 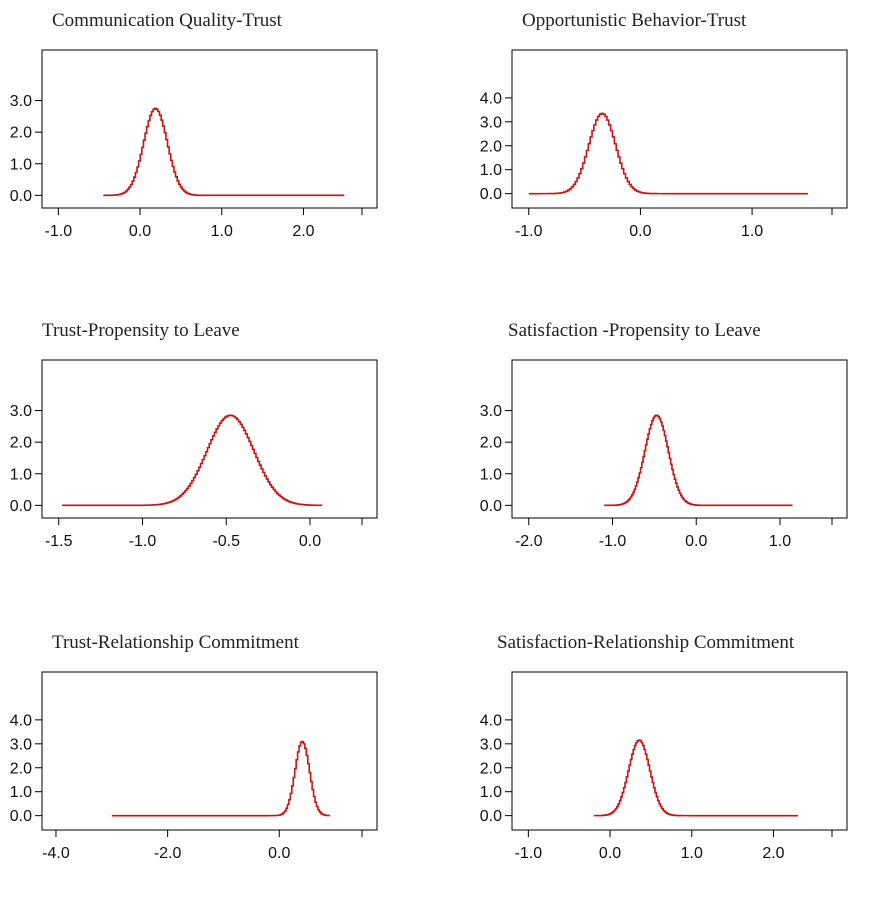 What do you see at coordinates (175, 642) in the screenshot?
I see `chart-title: Trust-Relationship Commitment` at bounding box center [175, 642].